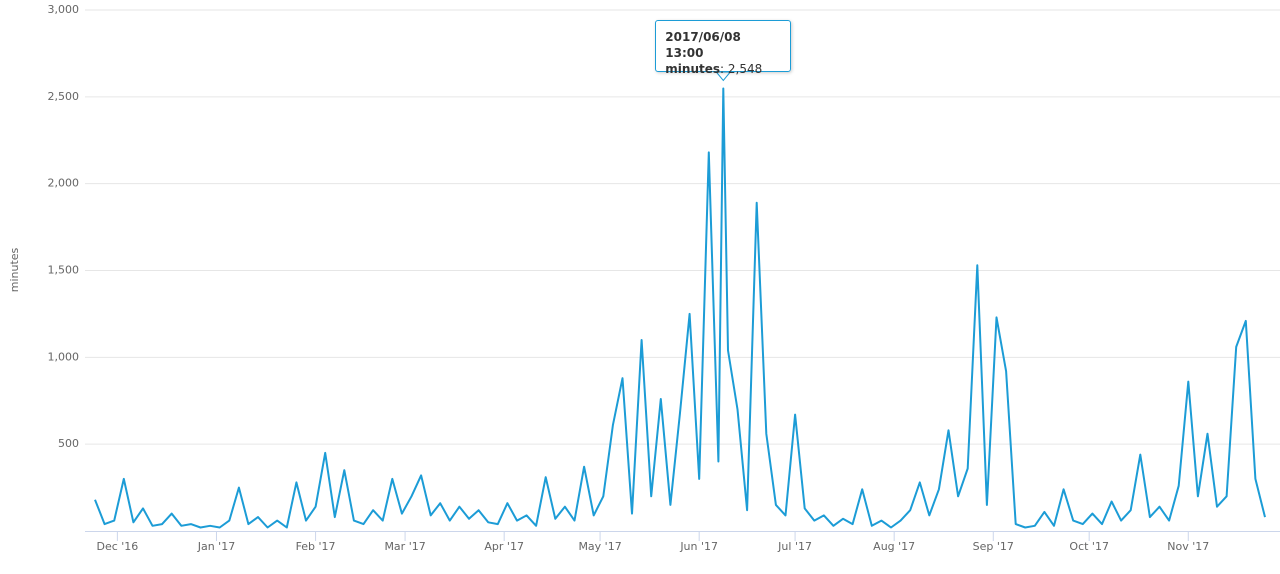 The image size is (1280, 574). What do you see at coordinates (316, 546) in the screenshot?
I see `x-tick-label: Feb '17` at bounding box center [316, 546].